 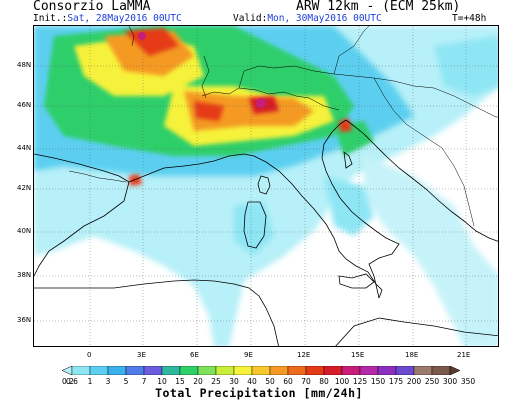 I want to click on colorbar-left-arrow, so click(x=67, y=370).